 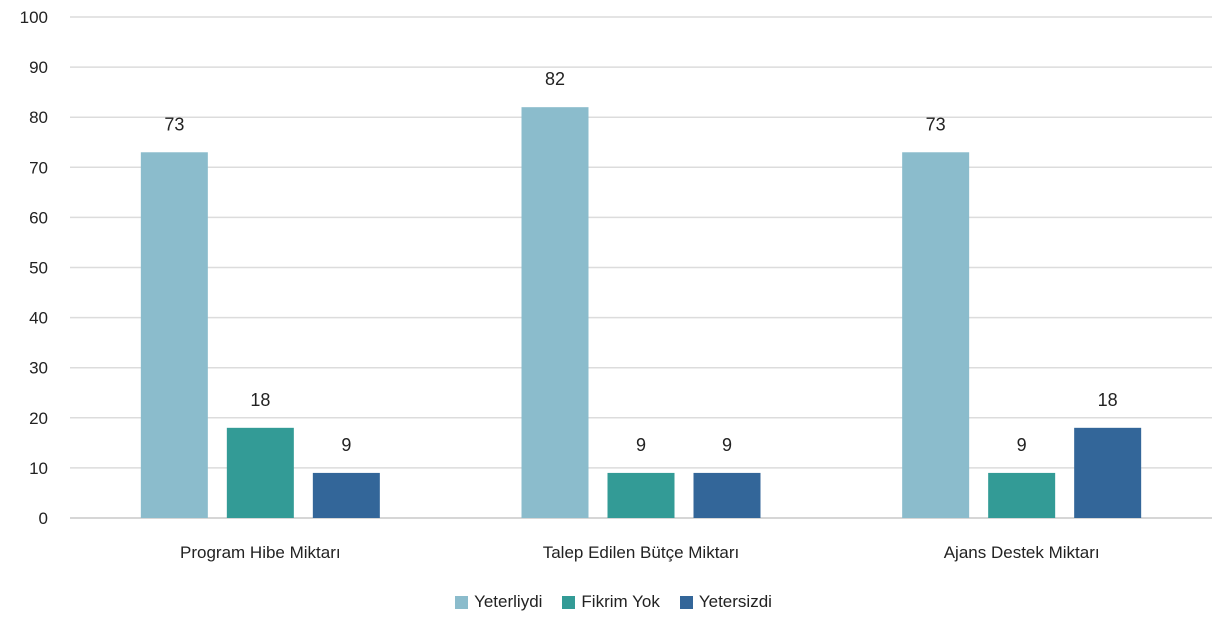 I want to click on legend-label: Yeterliydi, so click(x=508, y=601).